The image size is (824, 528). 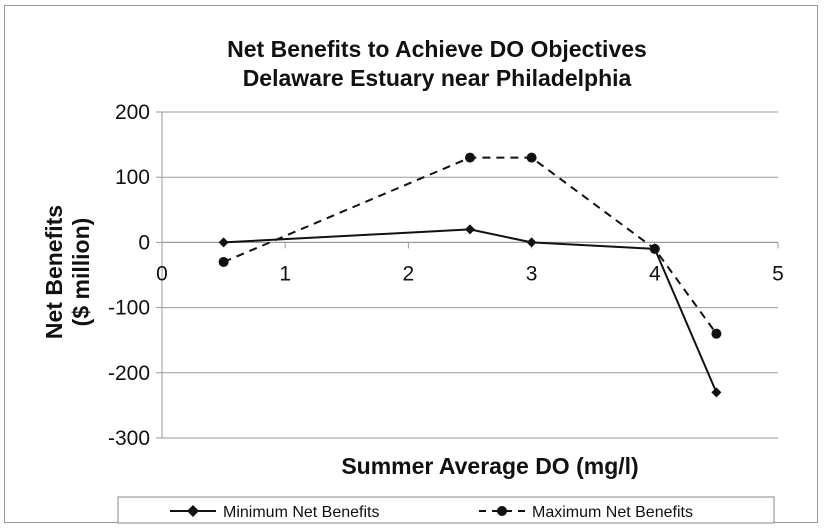 What do you see at coordinates (437, 78) in the screenshot?
I see `chart-title-line-2: Delaware Estuary near Philadelphia` at bounding box center [437, 78].